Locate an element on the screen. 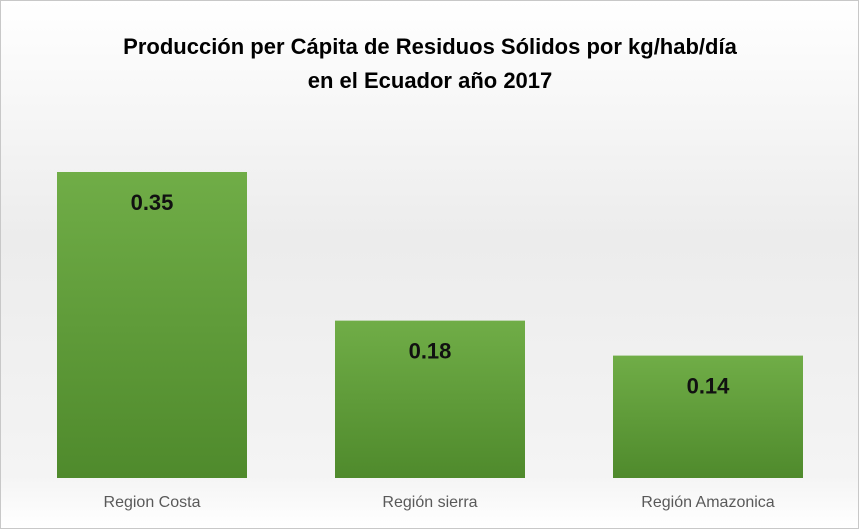 The image size is (859, 529). x-tick-label: Región sierra is located at coordinates (429, 502).